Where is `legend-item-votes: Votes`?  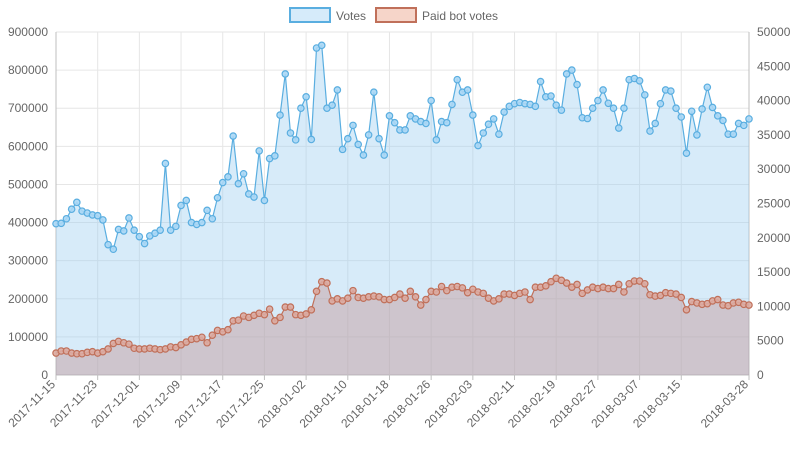 legend-item-votes: Votes is located at coordinates (327, 15).